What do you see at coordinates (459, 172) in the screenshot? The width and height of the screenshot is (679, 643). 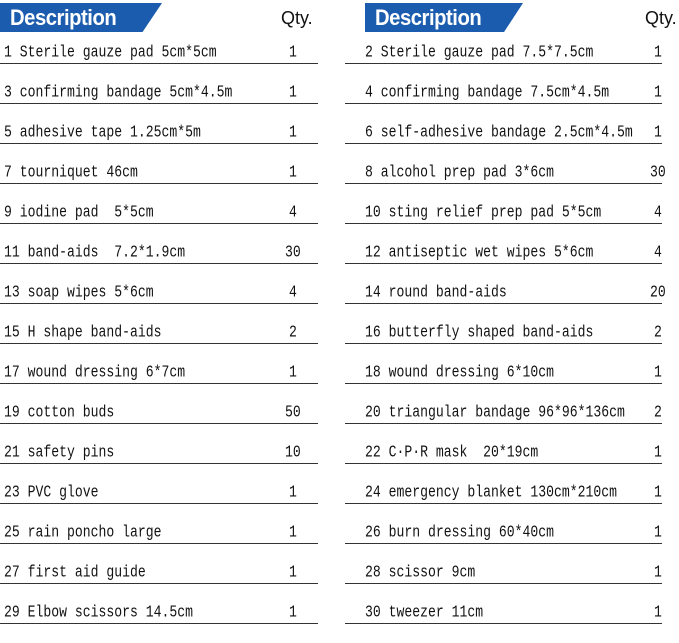 I see `item-description: 8 alcohol prep pad 3*6cm` at bounding box center [459, 172].